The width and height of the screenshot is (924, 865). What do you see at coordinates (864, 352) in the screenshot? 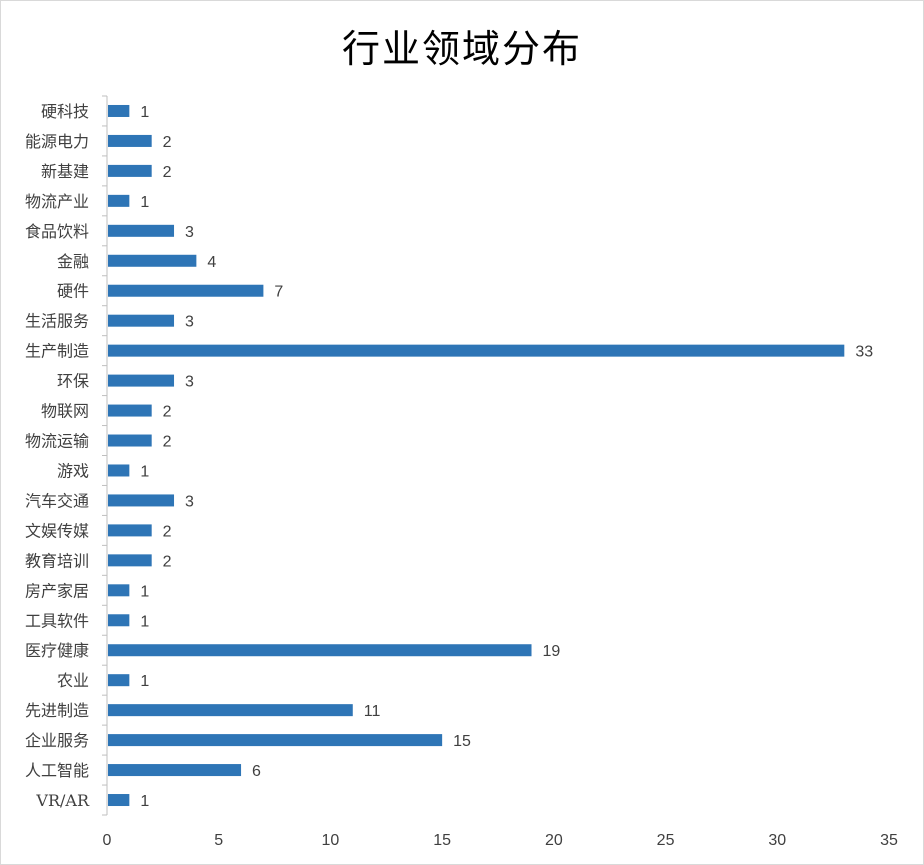
I see `data-label: 33` at bounding box center [864, 352].